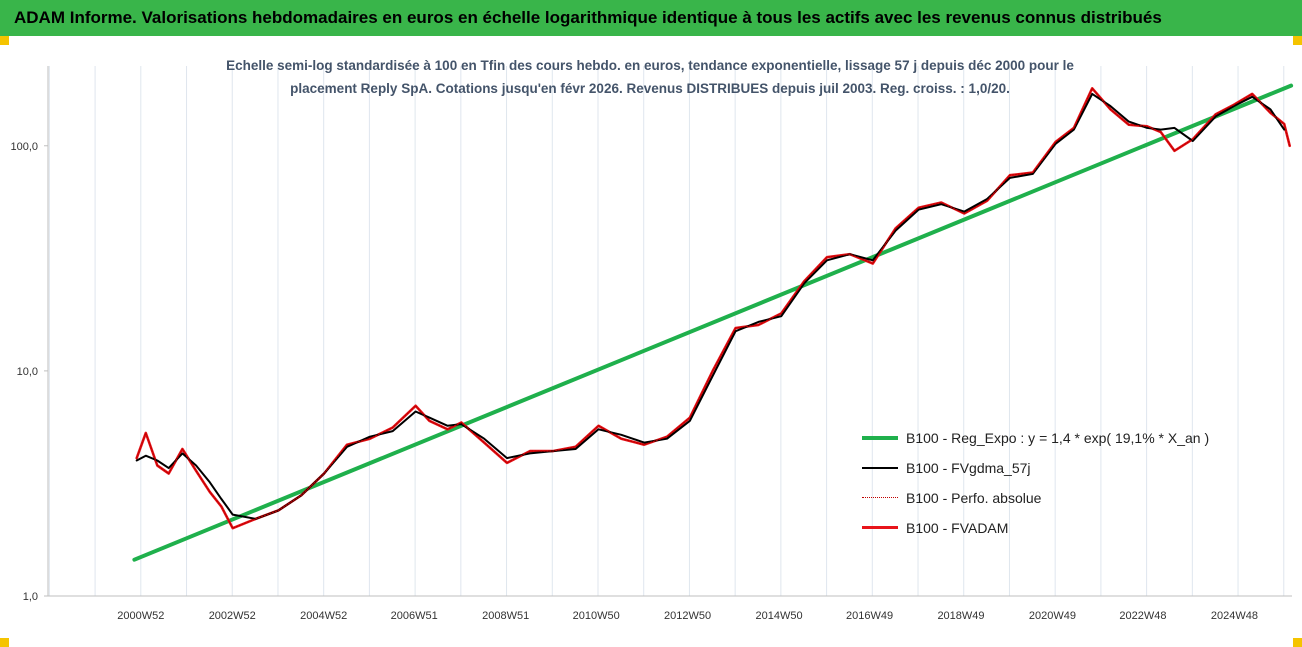  What do you see at coordinates (1072, 471) in the screenshot?
I see `legend-item-fvgdma: B100 - FVgdma_57j` at bounding box center [1072, 471].